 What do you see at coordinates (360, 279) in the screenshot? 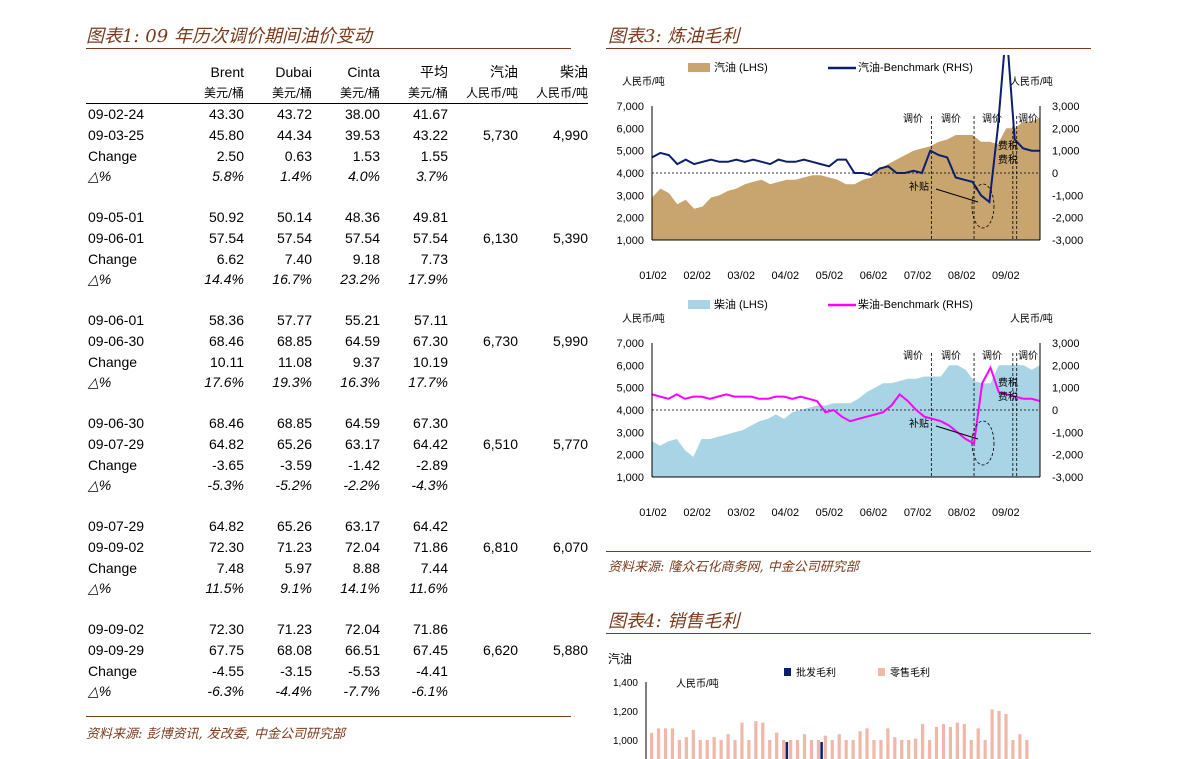
I see `cell: 23.2%` at bounding box center [360, 279].